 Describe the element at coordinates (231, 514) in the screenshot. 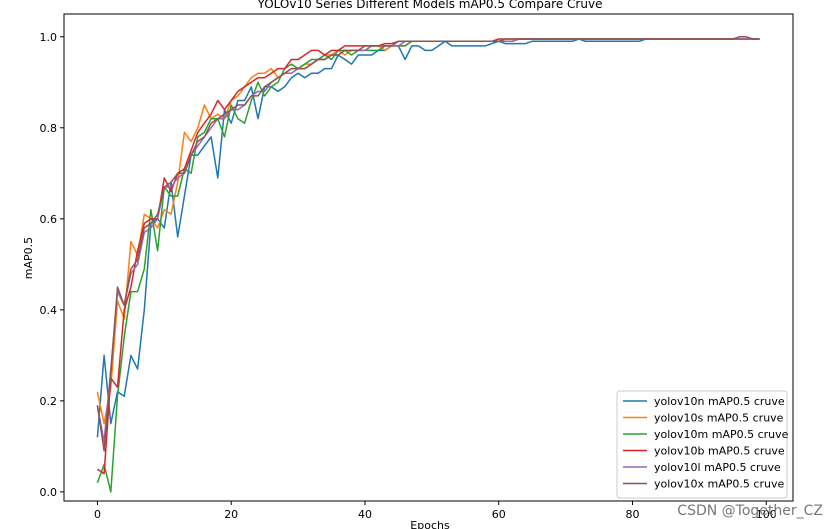

I see `x-tick-label: 20` at that location.